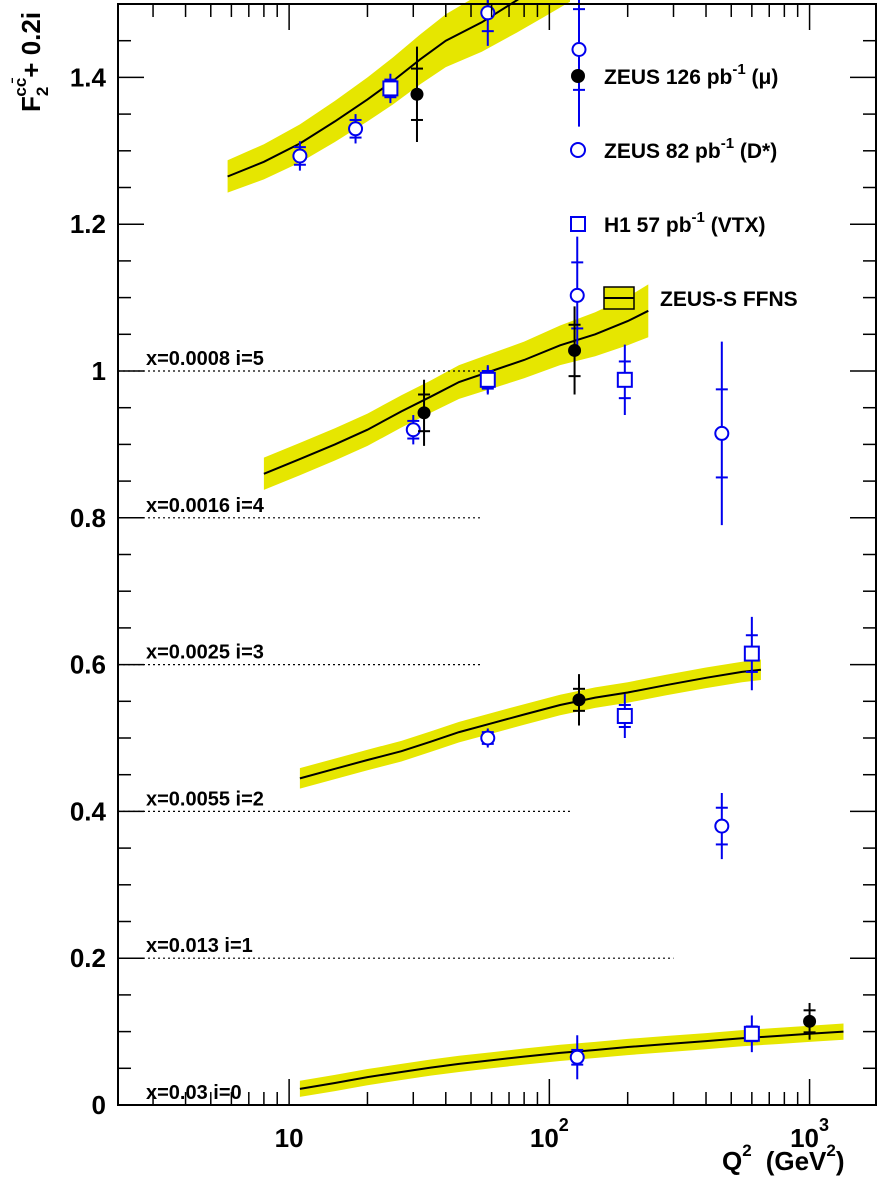  What do you see at coordinates (549, 1134) in the screenshot?
I see `x-tick-label: 10²` at bounding box center [549, 1134].